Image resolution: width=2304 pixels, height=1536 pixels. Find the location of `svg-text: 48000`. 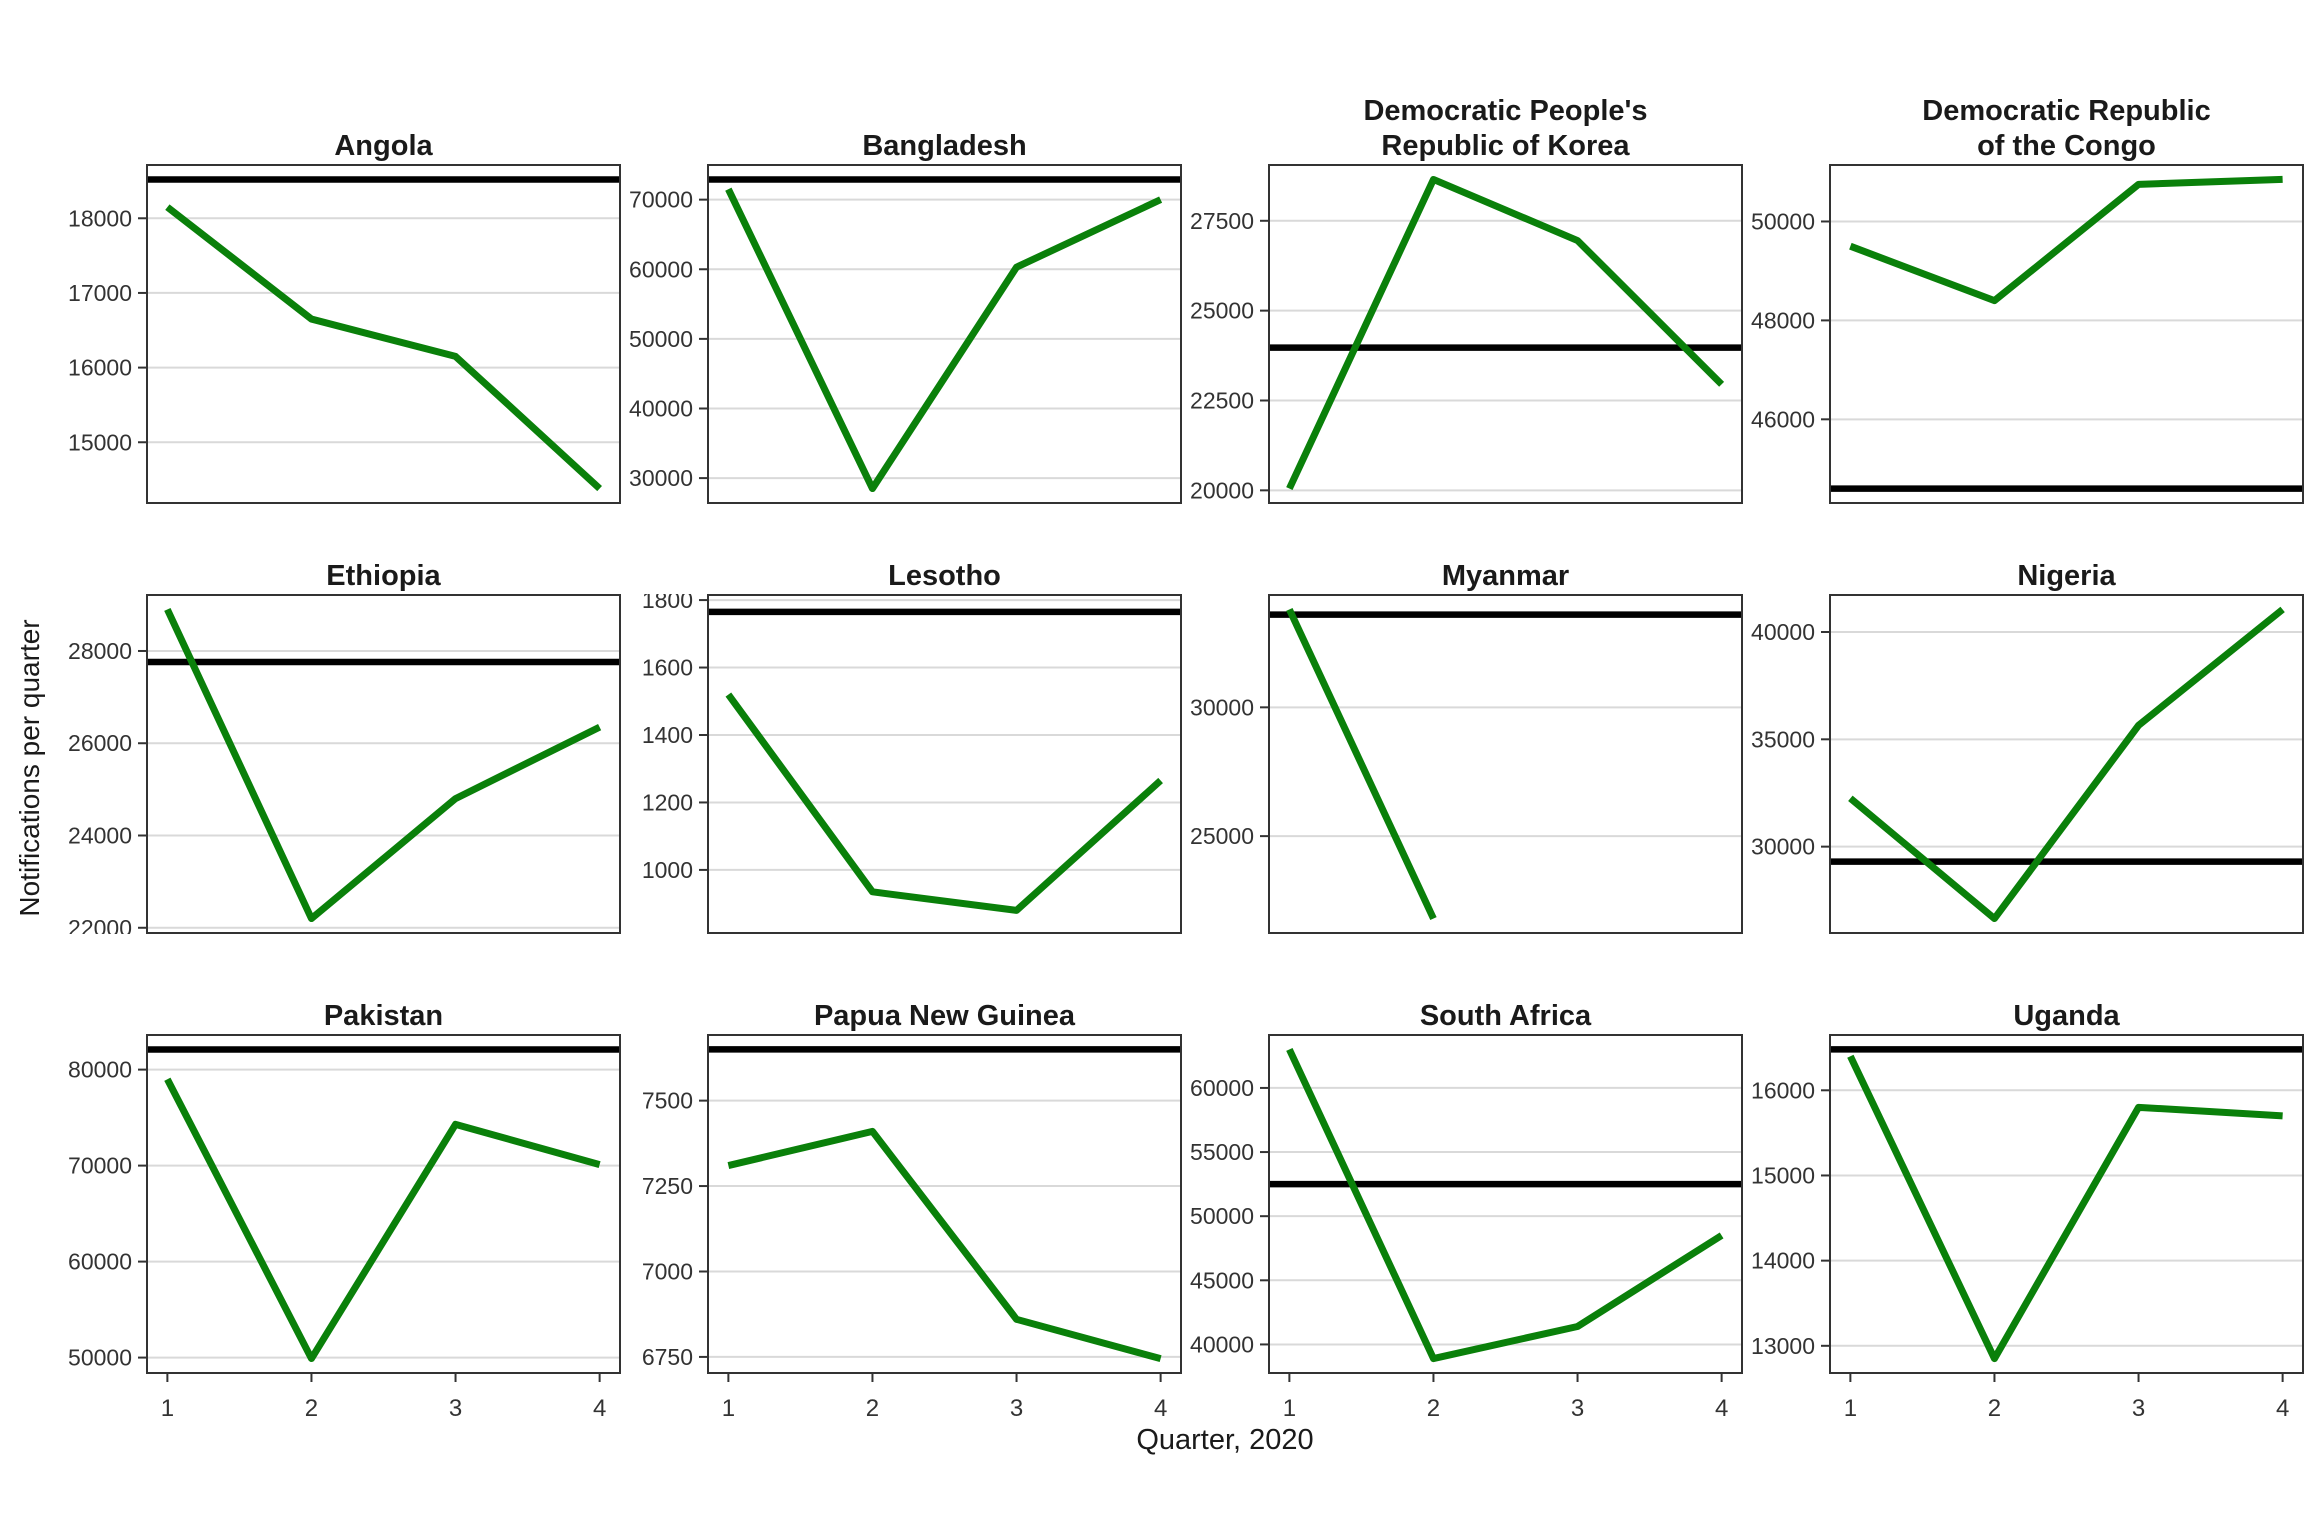

svg-text: 48000 is located at coordinates (1783, 320).